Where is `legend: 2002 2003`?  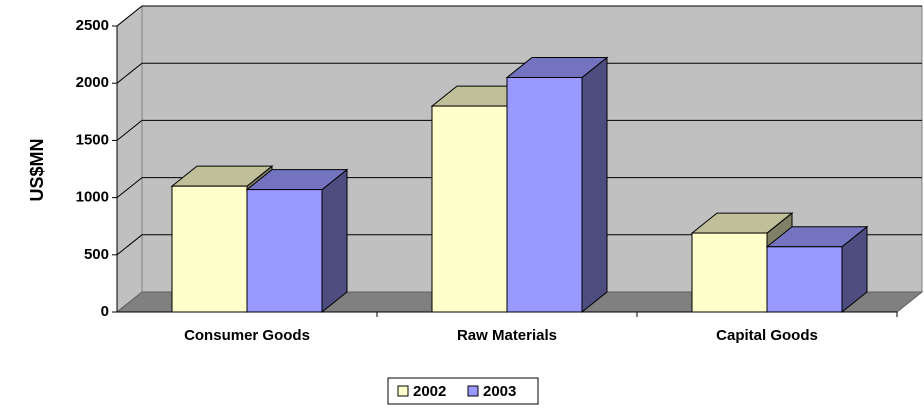
legend: 2002 2003 is located at coordinates (463, 391).